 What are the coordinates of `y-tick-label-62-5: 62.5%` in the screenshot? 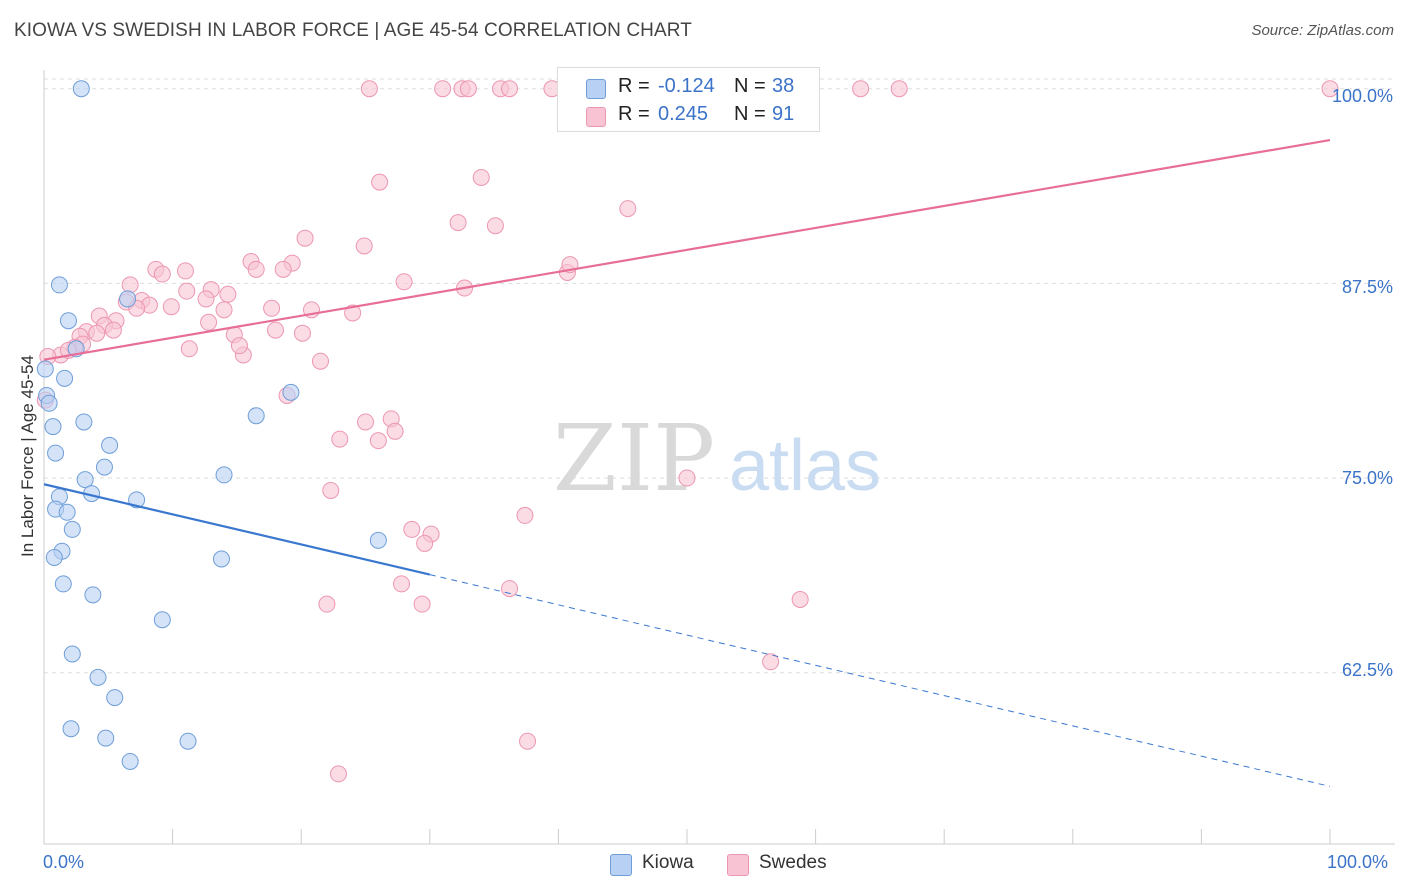 It's located at (1367, 670).